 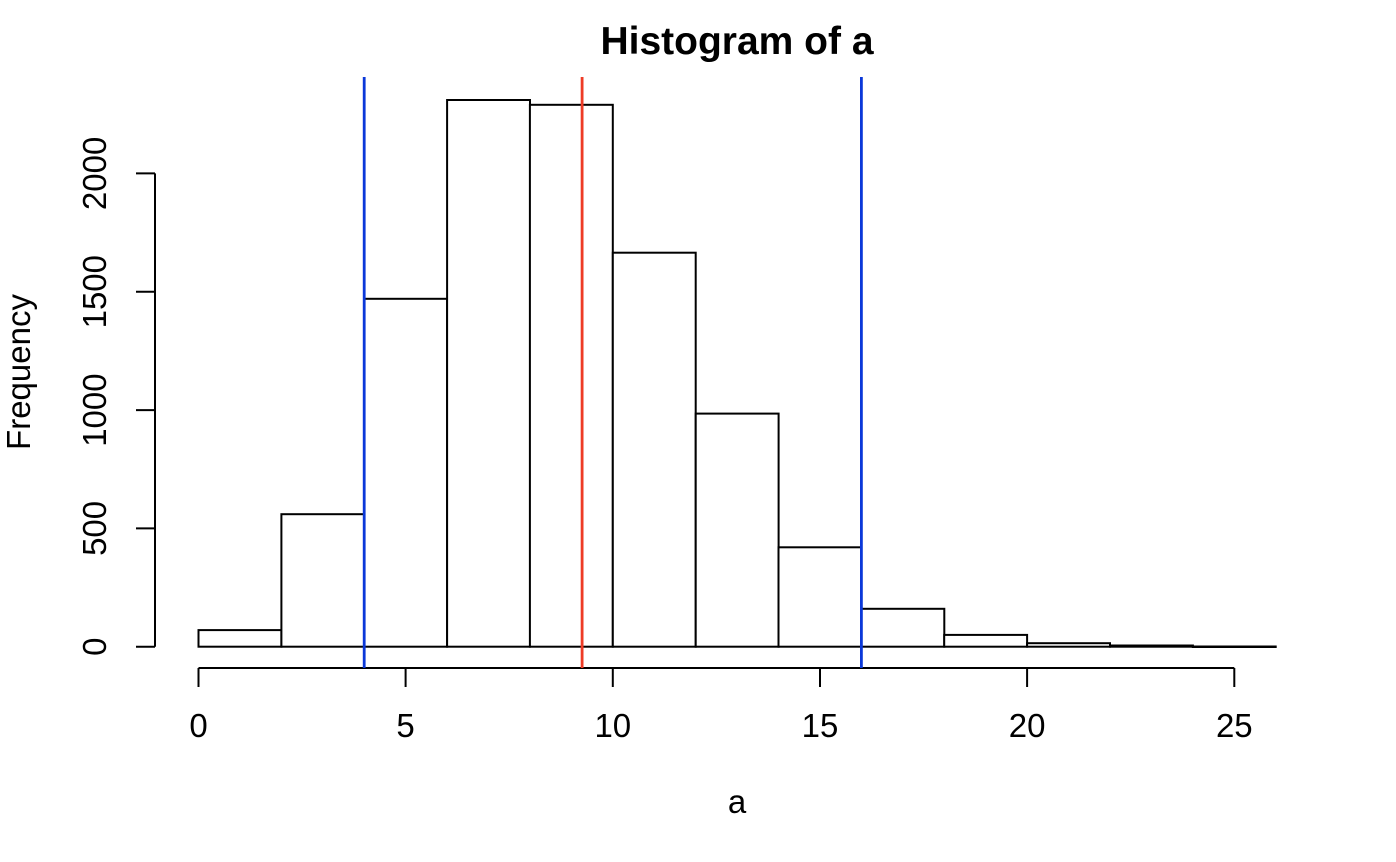 What do you see at coordinates (198, 725) in the screenshot?
I see `x-tick-label: 0` at bounding box center [198, 725].